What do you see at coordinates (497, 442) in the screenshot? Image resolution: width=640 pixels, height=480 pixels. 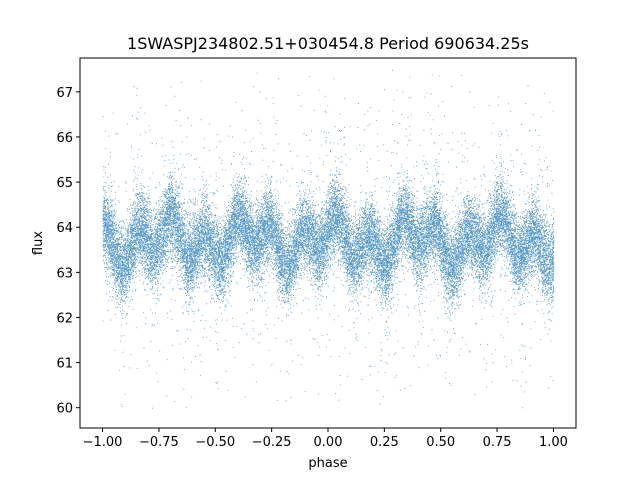 I see `x-tick-label: 0.75` at bounding box center [497, 442].